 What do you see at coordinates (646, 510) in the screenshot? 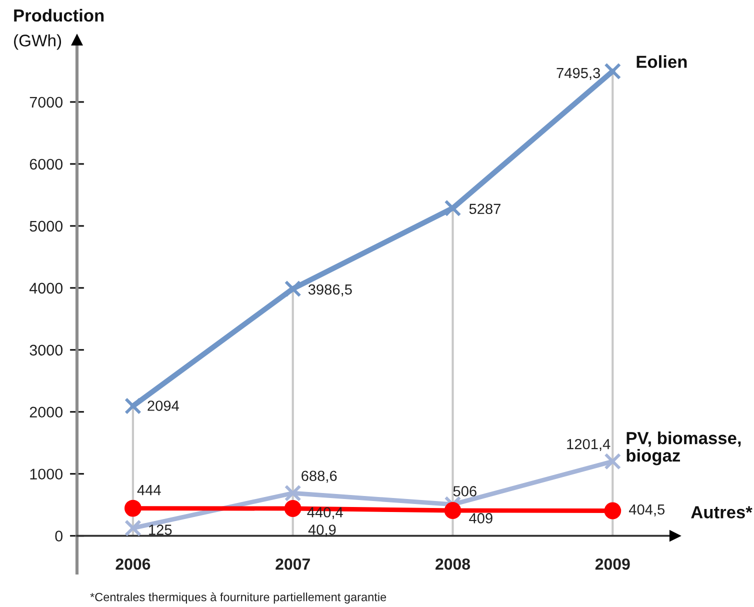
I see `data-label: 404,5` at bounding box center [646, 510].